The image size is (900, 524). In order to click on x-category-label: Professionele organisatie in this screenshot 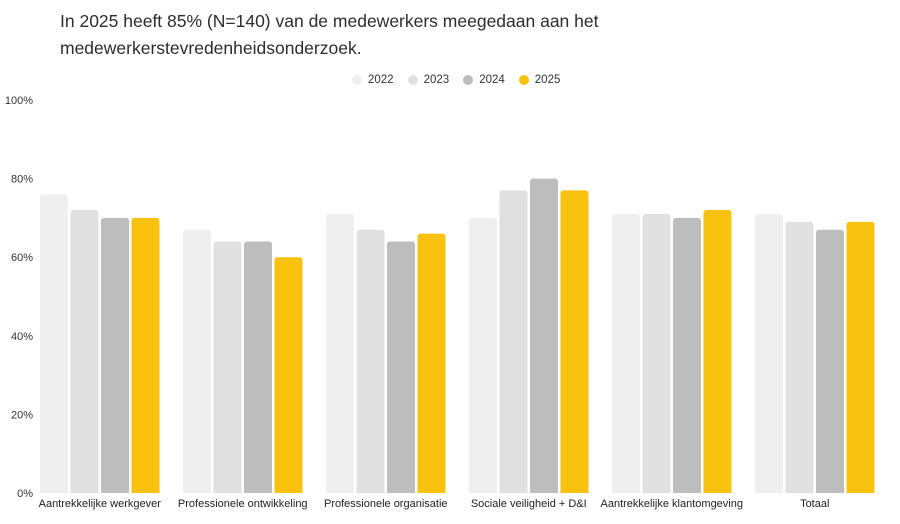, I will do `click(386, 504)`.